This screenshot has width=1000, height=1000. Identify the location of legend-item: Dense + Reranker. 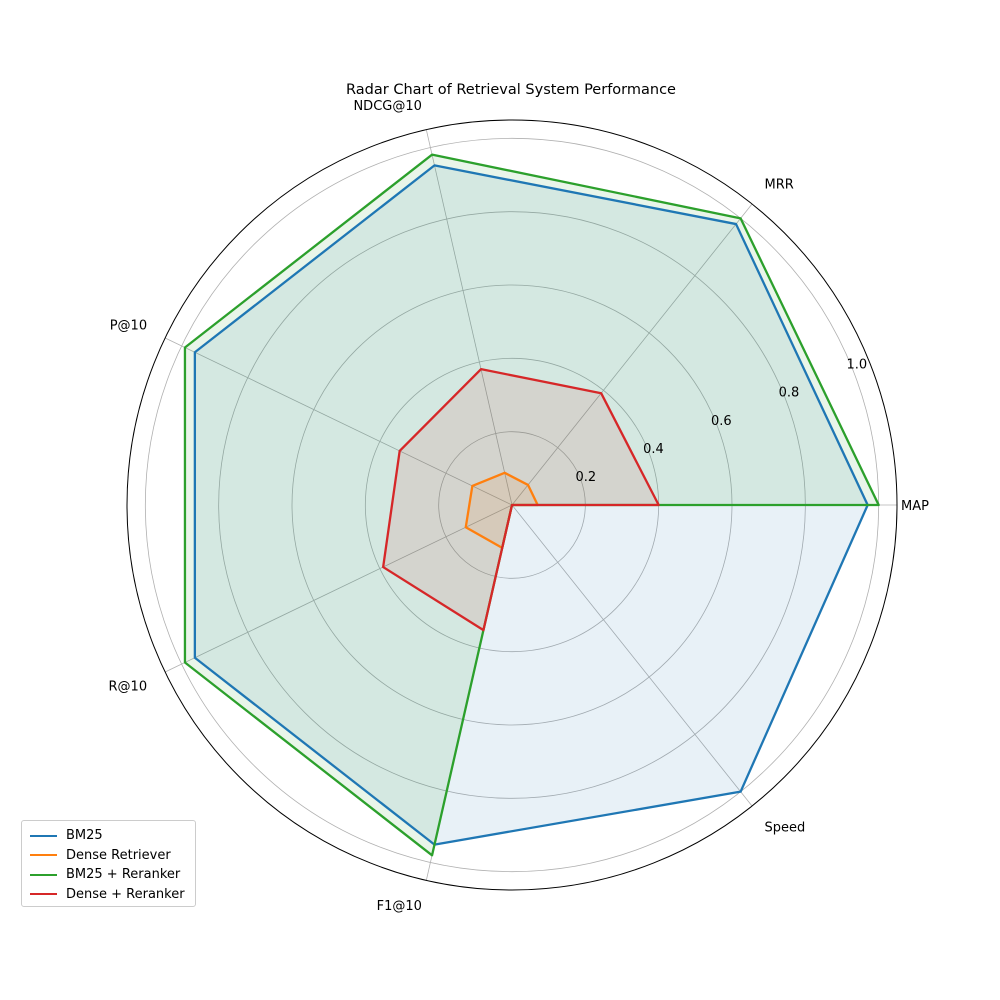
(108, 895).